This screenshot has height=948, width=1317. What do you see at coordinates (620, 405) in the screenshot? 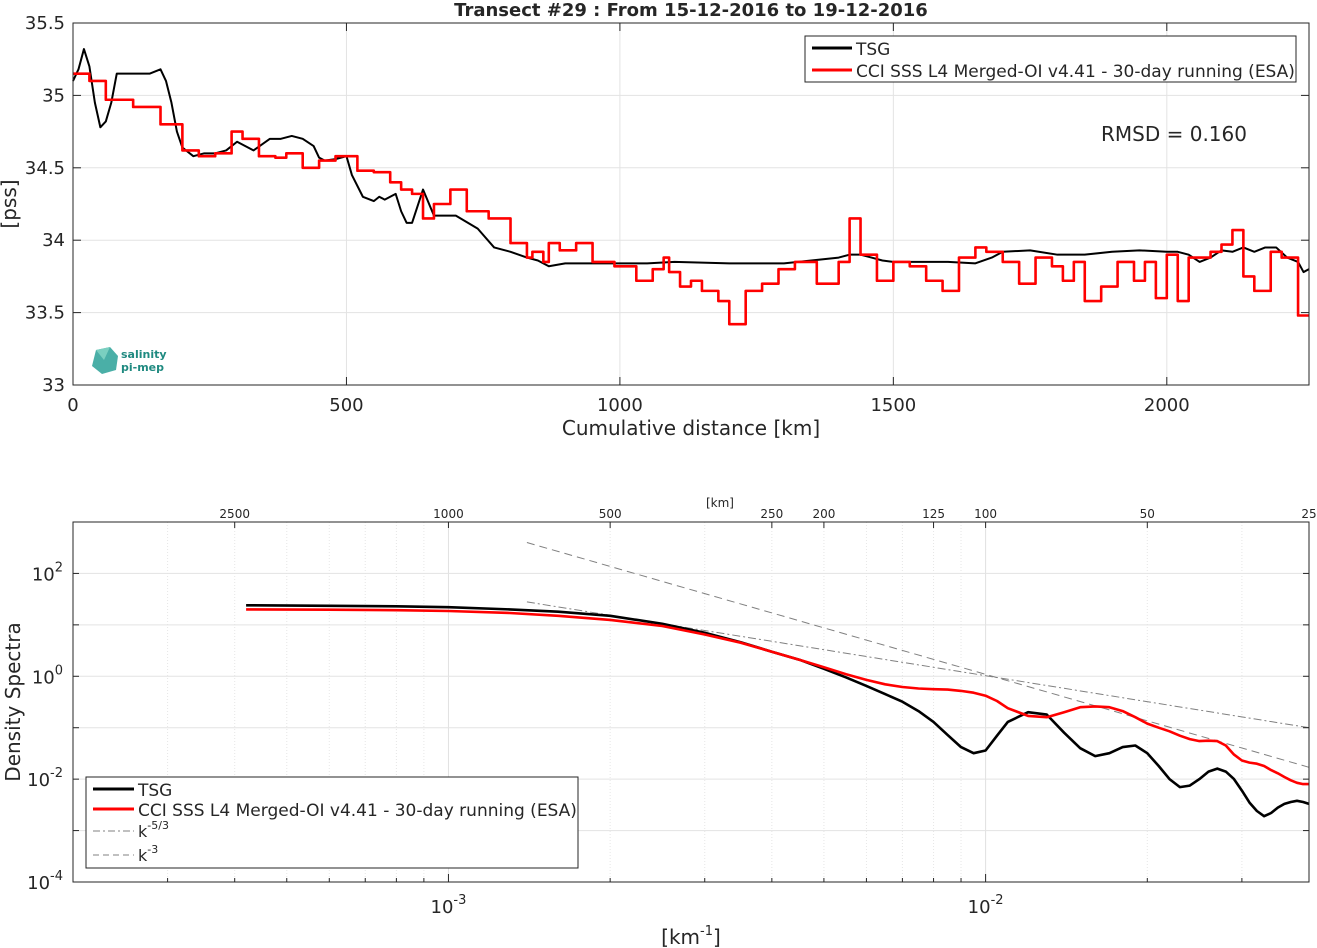
I see `top-x-tick-label: 1000` at bounding box center [620, 405].